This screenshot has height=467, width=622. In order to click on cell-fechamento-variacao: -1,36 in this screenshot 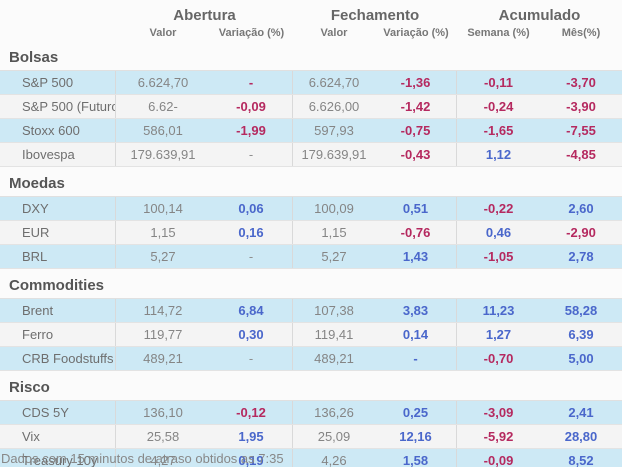, I will do `click(416, 82)`.